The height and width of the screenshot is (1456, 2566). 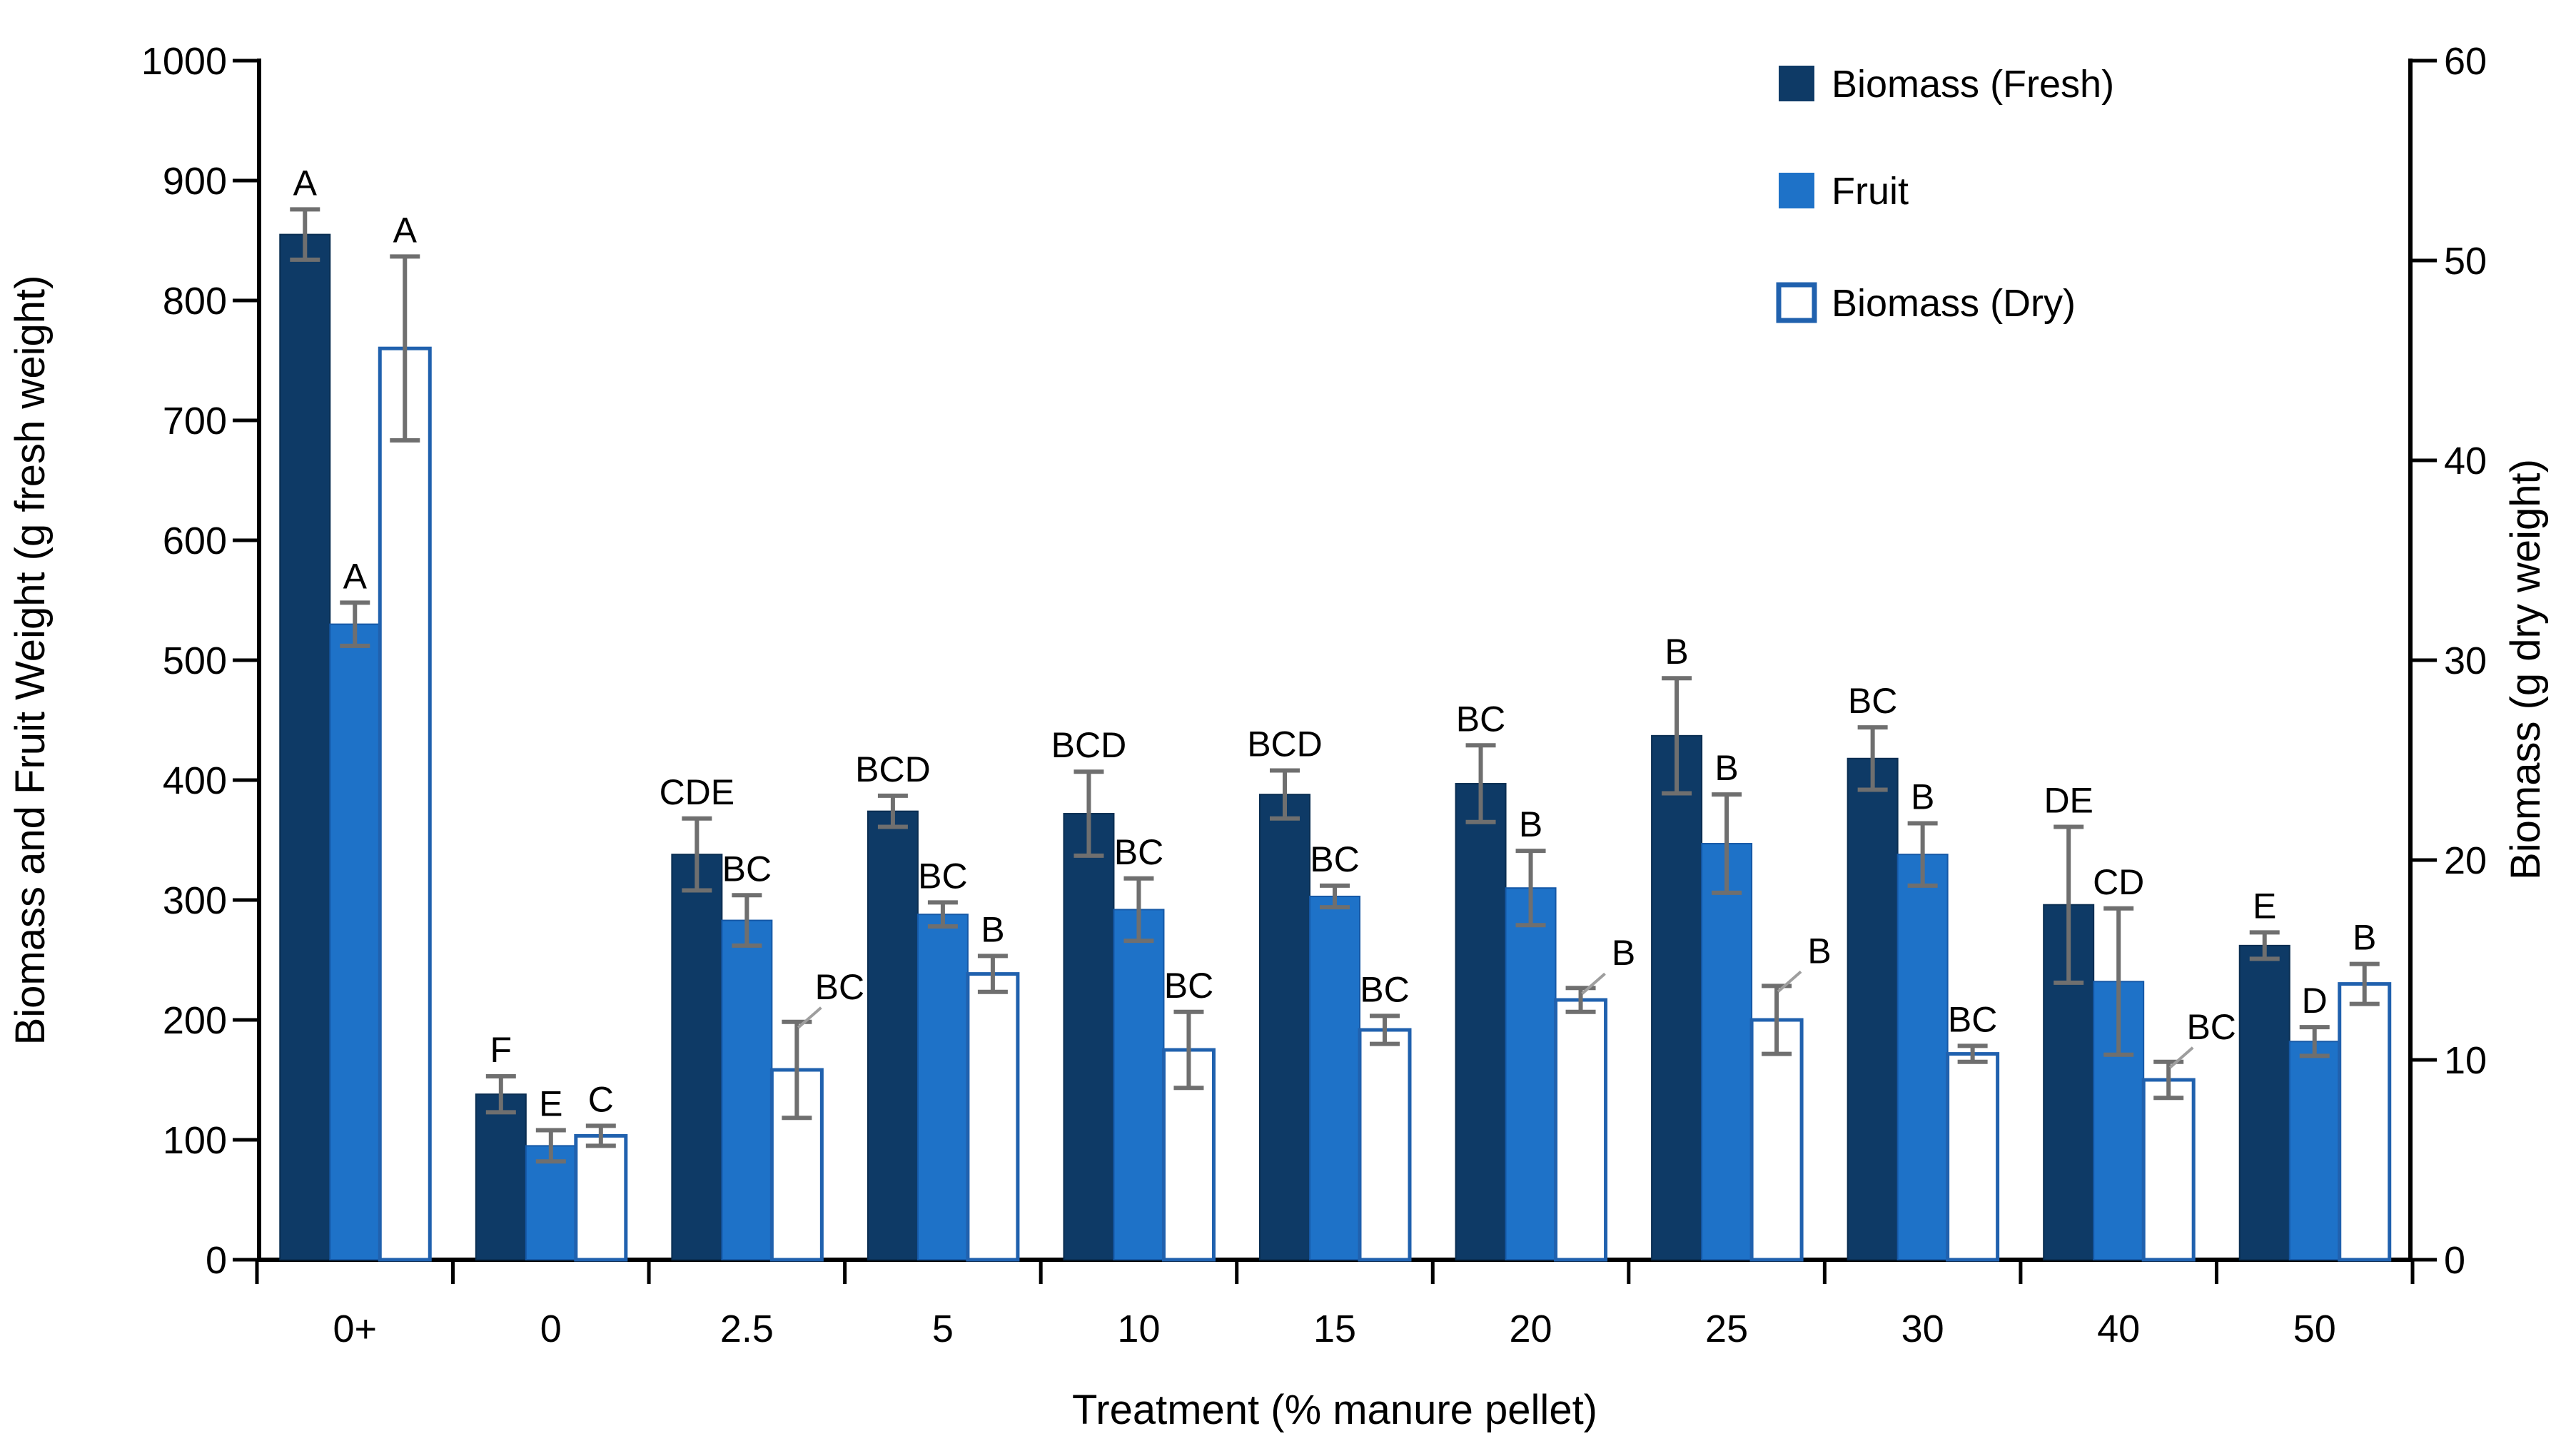 I want to click on bar-biomass-dry--30, so click(x=1973, y=1157).